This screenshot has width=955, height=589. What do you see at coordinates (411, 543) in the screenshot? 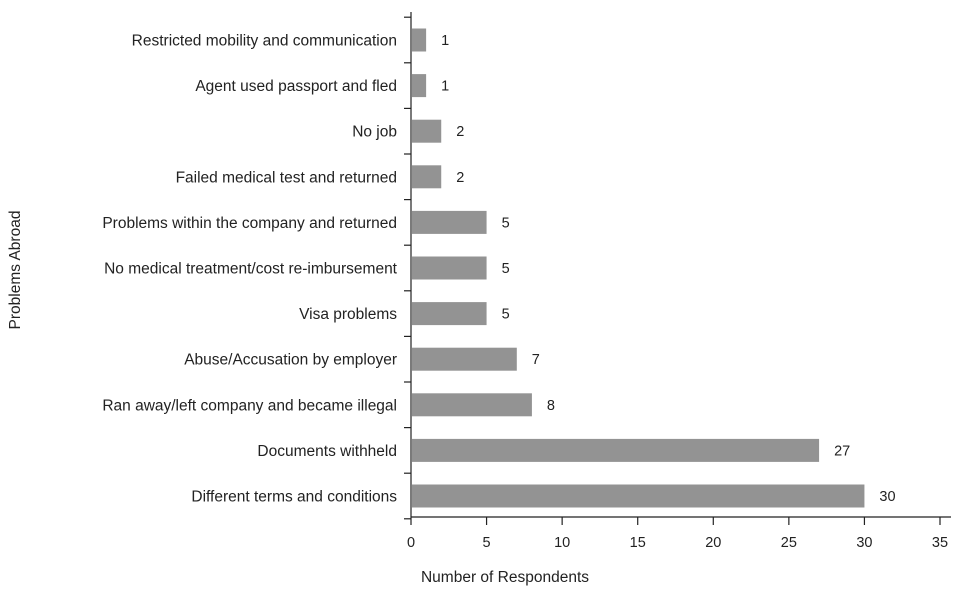
I see `x-tick-label: 0` at bounding box center [411, 543].